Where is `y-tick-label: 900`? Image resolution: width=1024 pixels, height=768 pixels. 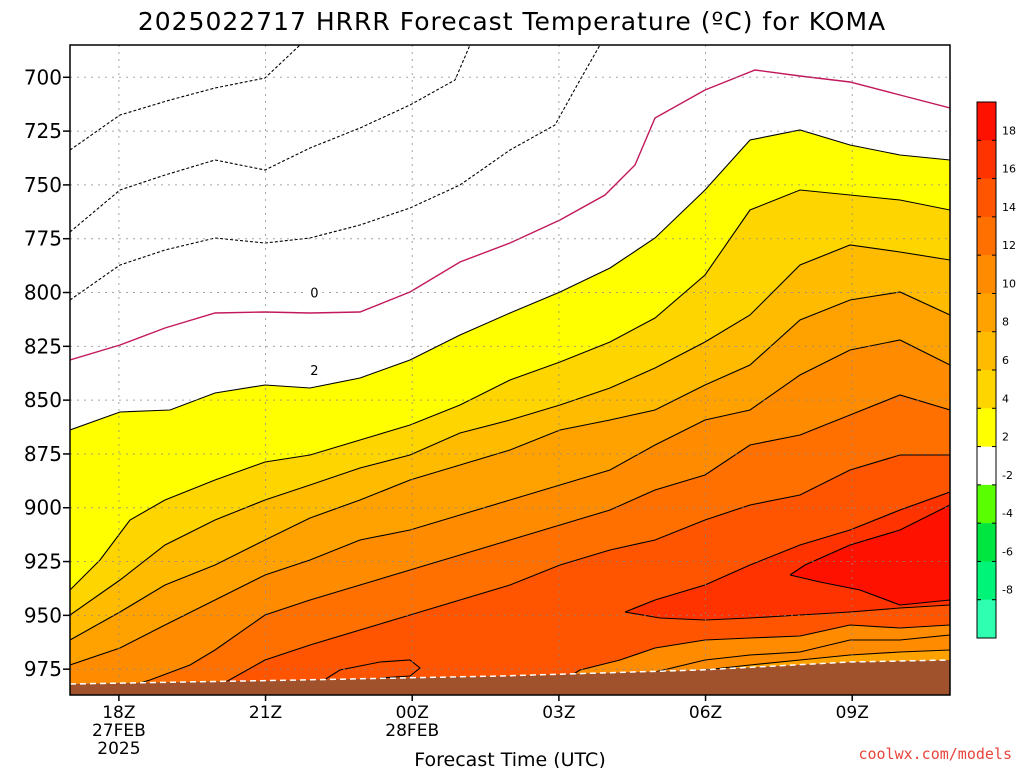 y-tick-label: 900 is located at coordinates (43, 508).